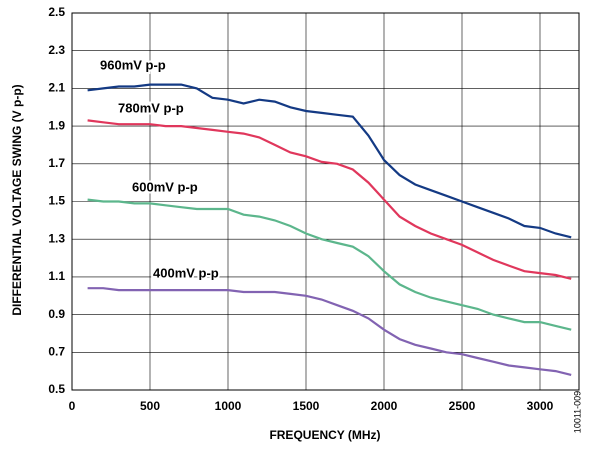 The image size is (591, 449). I want to click on series-label: 780mV p-p, so click(151, 107).